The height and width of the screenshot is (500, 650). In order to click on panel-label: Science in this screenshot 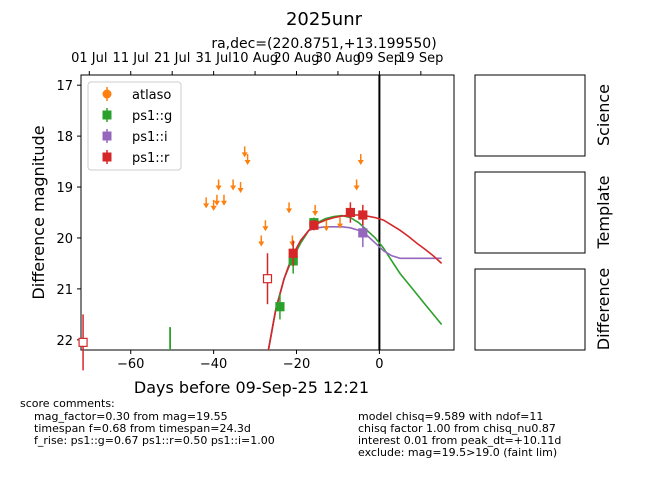, I will do `click(603, 115)`.